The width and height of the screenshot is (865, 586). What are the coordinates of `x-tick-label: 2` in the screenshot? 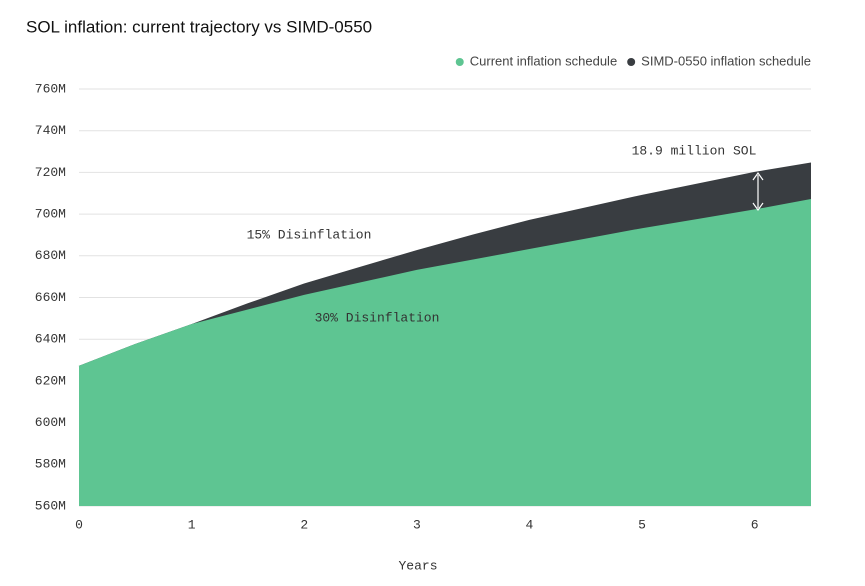 It's located at (304, 524).